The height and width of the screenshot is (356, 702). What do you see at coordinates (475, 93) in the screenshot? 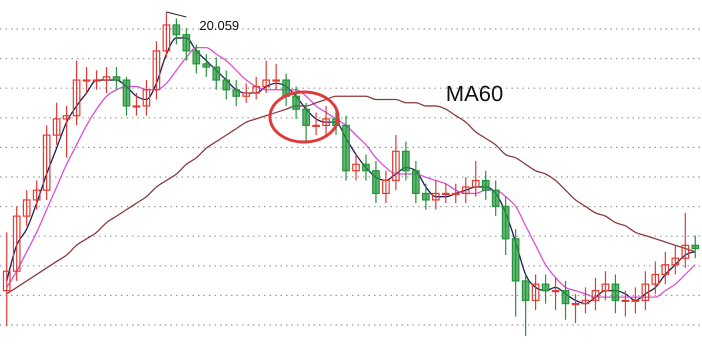
I see `series-label: MA60` at bounding box center [475, 93].